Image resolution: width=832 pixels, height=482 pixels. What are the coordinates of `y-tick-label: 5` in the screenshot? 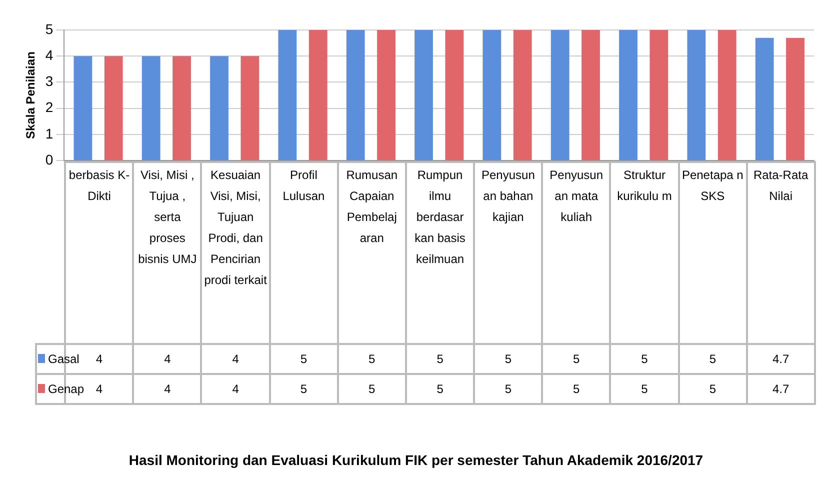 It's located at (49, 28).